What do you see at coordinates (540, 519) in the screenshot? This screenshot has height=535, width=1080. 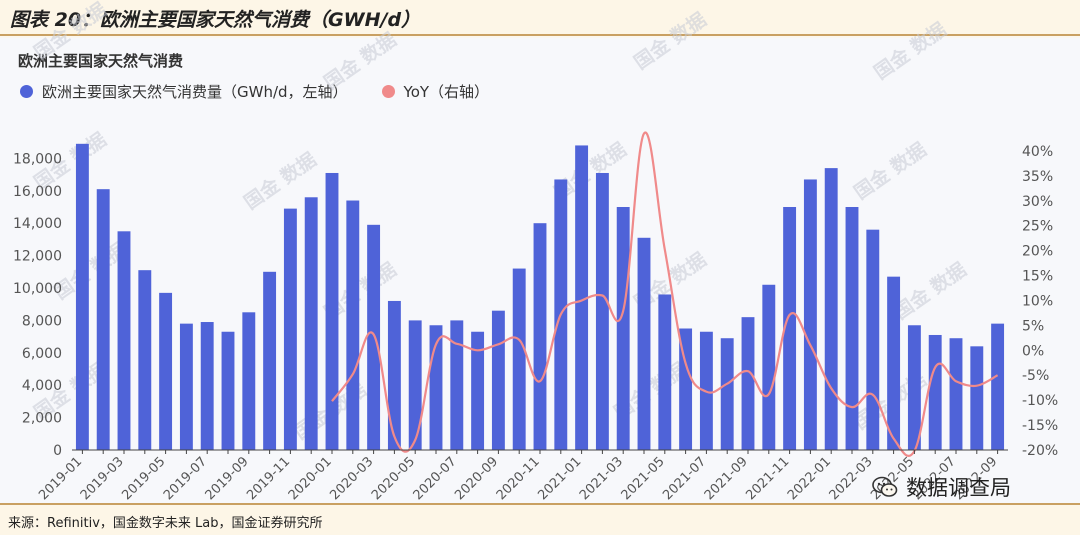 I see `figure-footer: 来源：Refinitiv，国金数字未来 Lab，国金证券研究所` at bounding box center [540, 519].